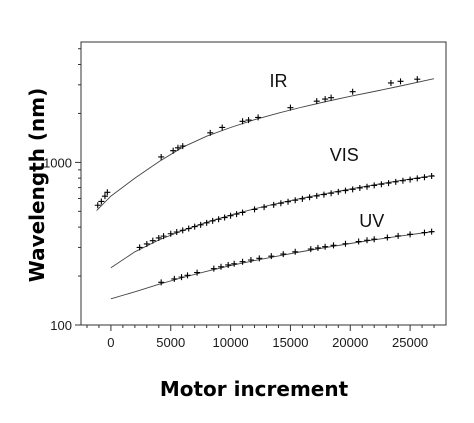  I want to click on x-tick-label: 5000, so click(170, 342).